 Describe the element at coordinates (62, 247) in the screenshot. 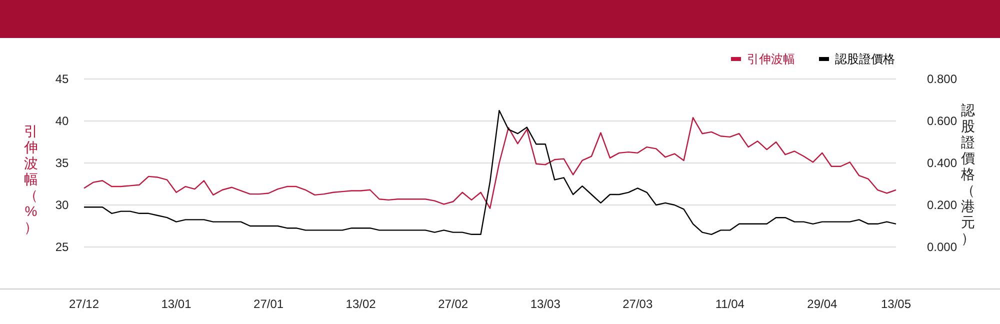

I see `y-tick-label: 25` at that location.